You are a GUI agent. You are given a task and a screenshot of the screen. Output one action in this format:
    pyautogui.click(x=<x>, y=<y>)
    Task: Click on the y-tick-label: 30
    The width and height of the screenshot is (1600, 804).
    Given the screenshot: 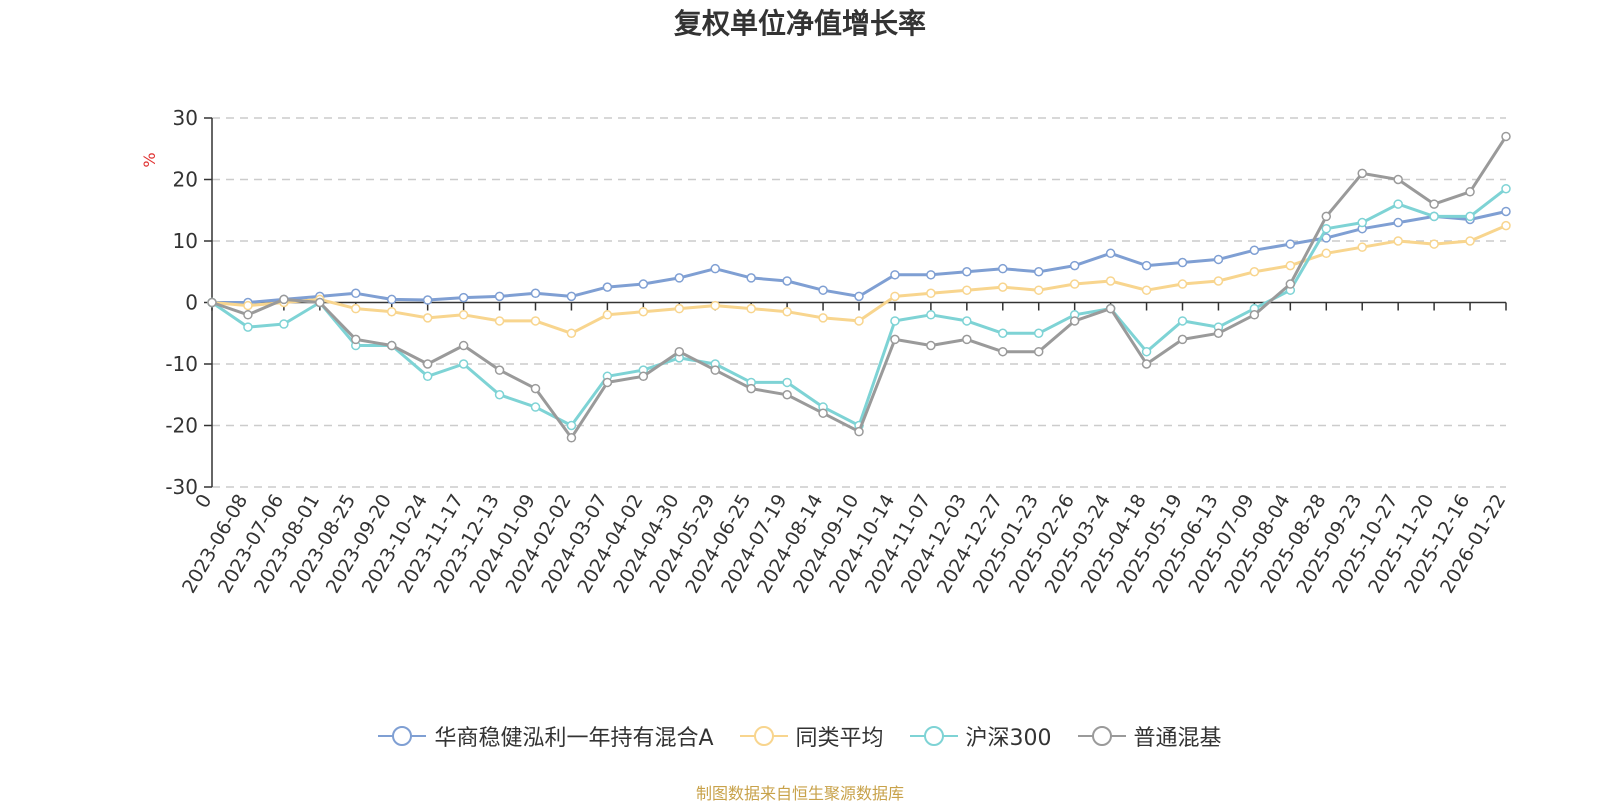 What is the action you would take?
    pyautogui.click(x=185, y=118)
    